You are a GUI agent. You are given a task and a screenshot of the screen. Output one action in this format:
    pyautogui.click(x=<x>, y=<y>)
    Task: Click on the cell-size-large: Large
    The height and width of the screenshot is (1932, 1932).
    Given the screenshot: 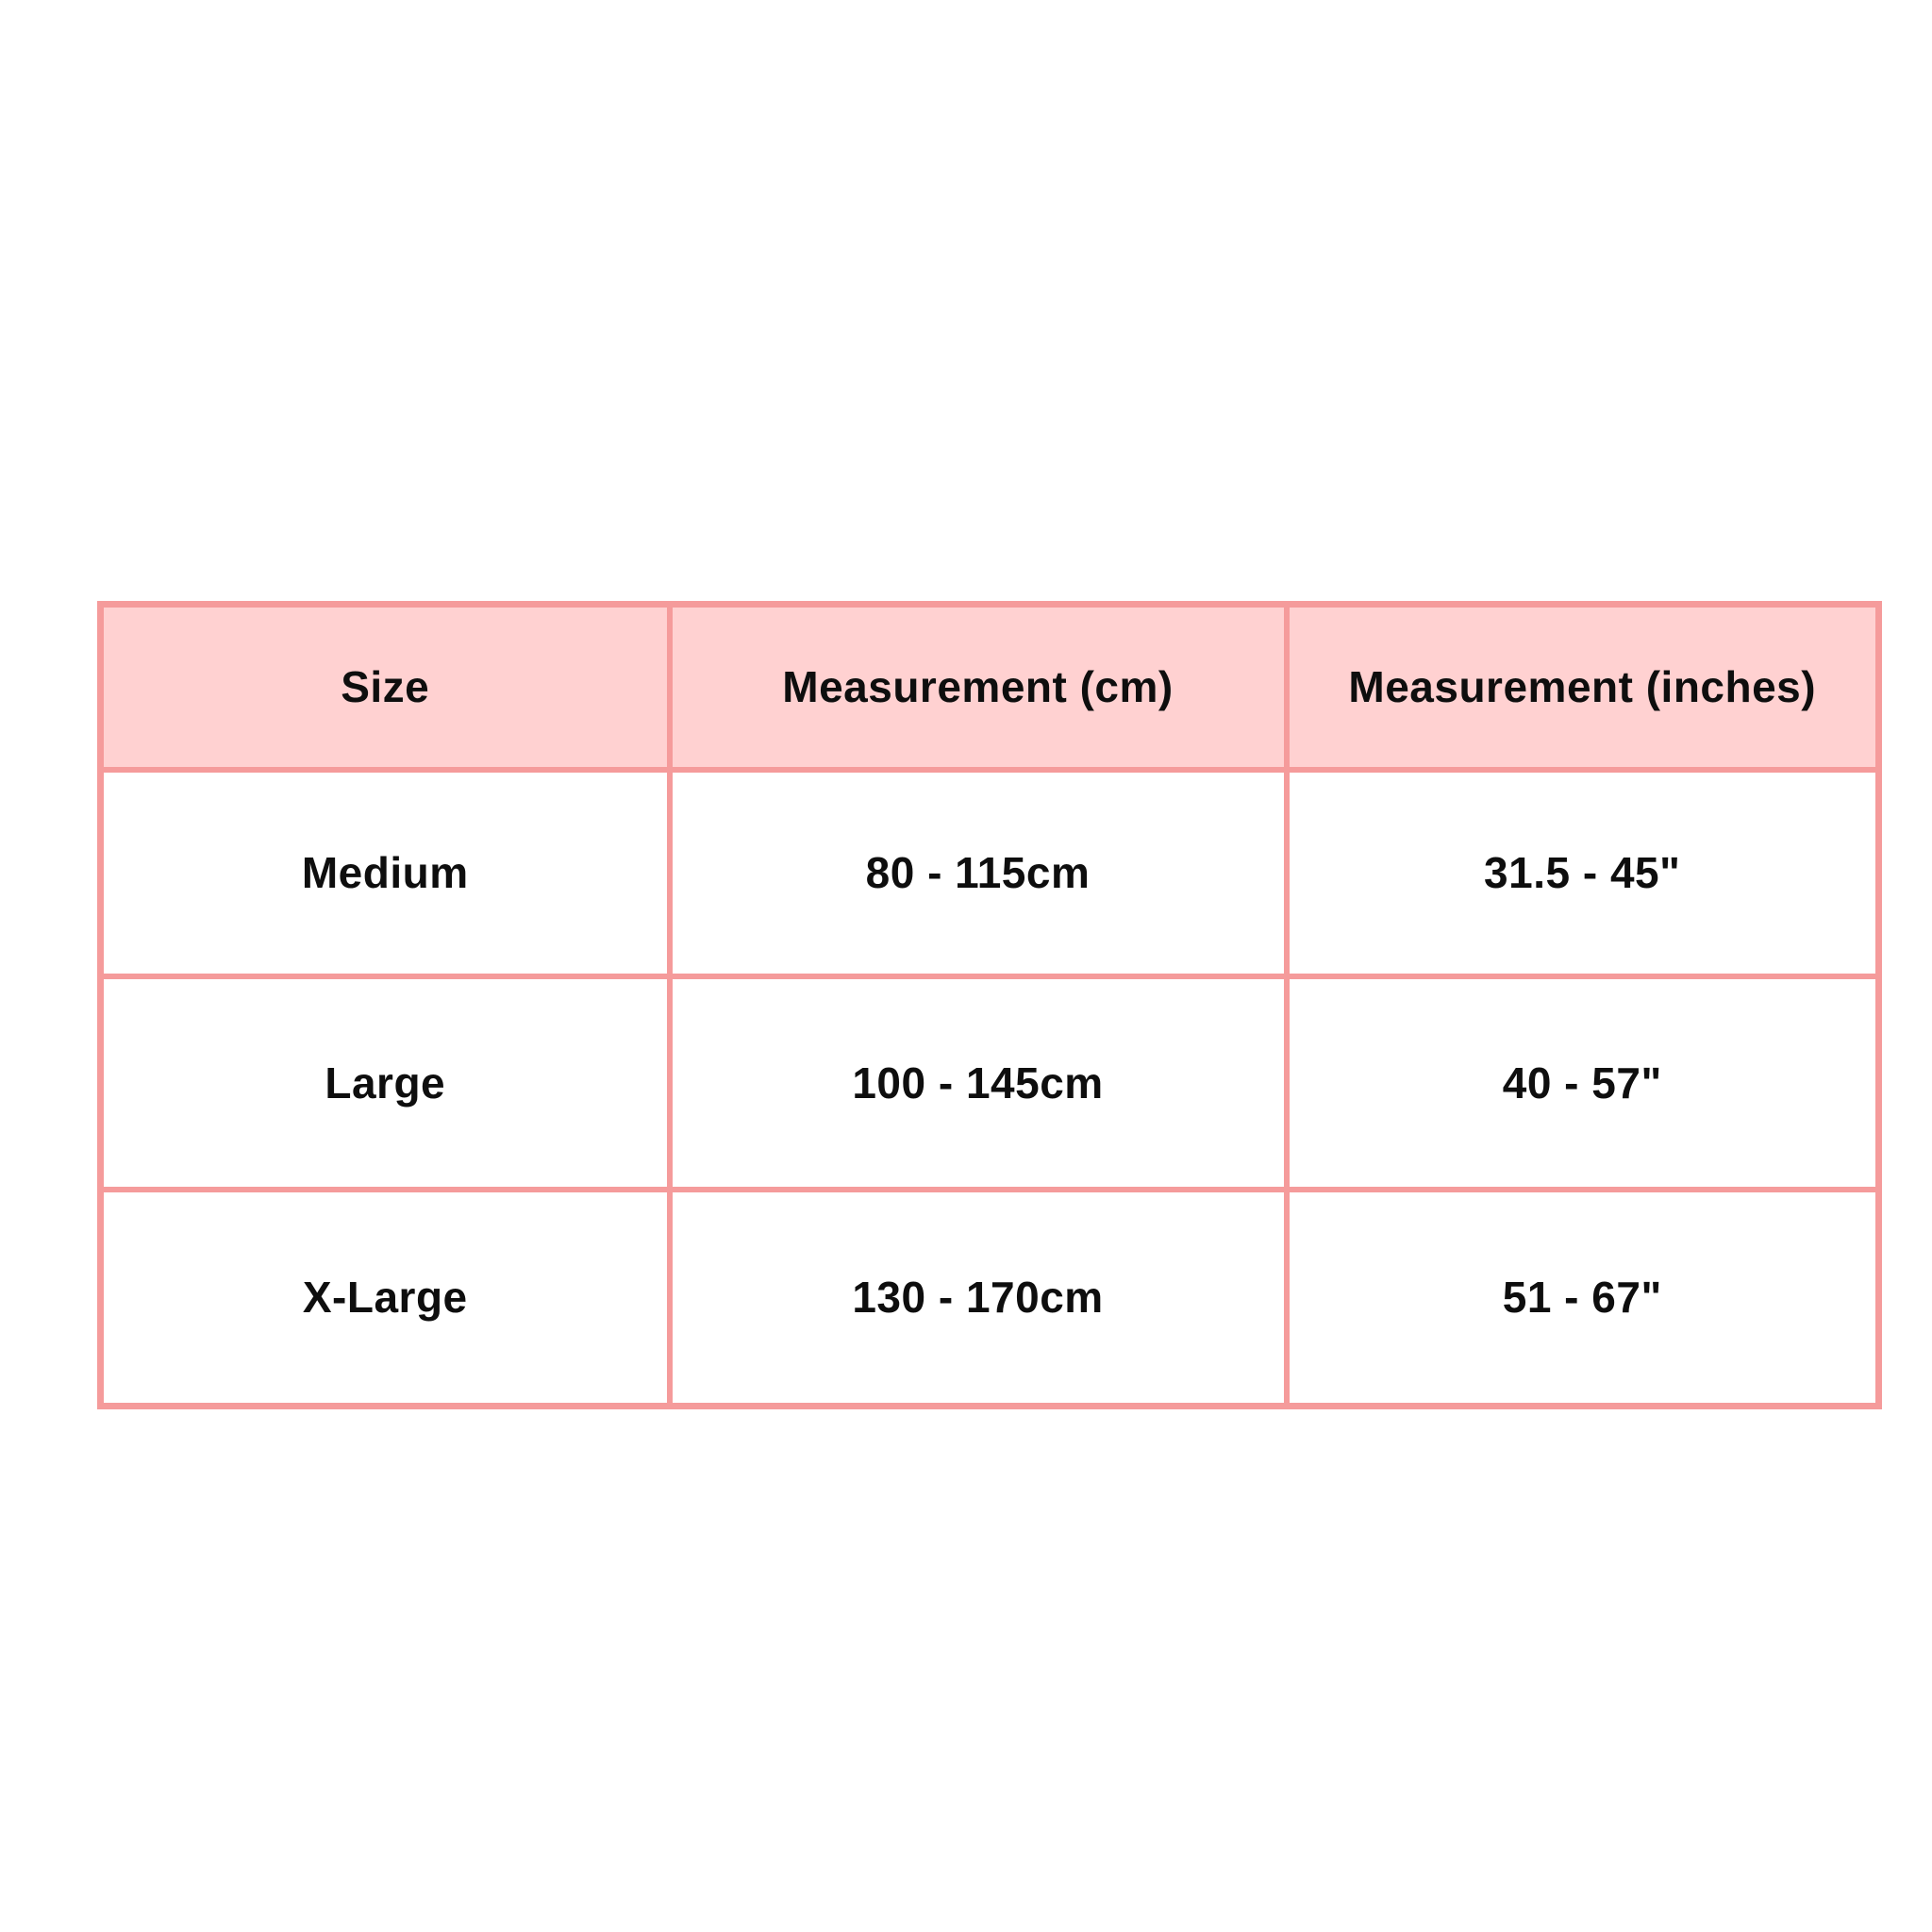 What is the action you would take?
    pyautogui.click(x=385, y=1082)
    